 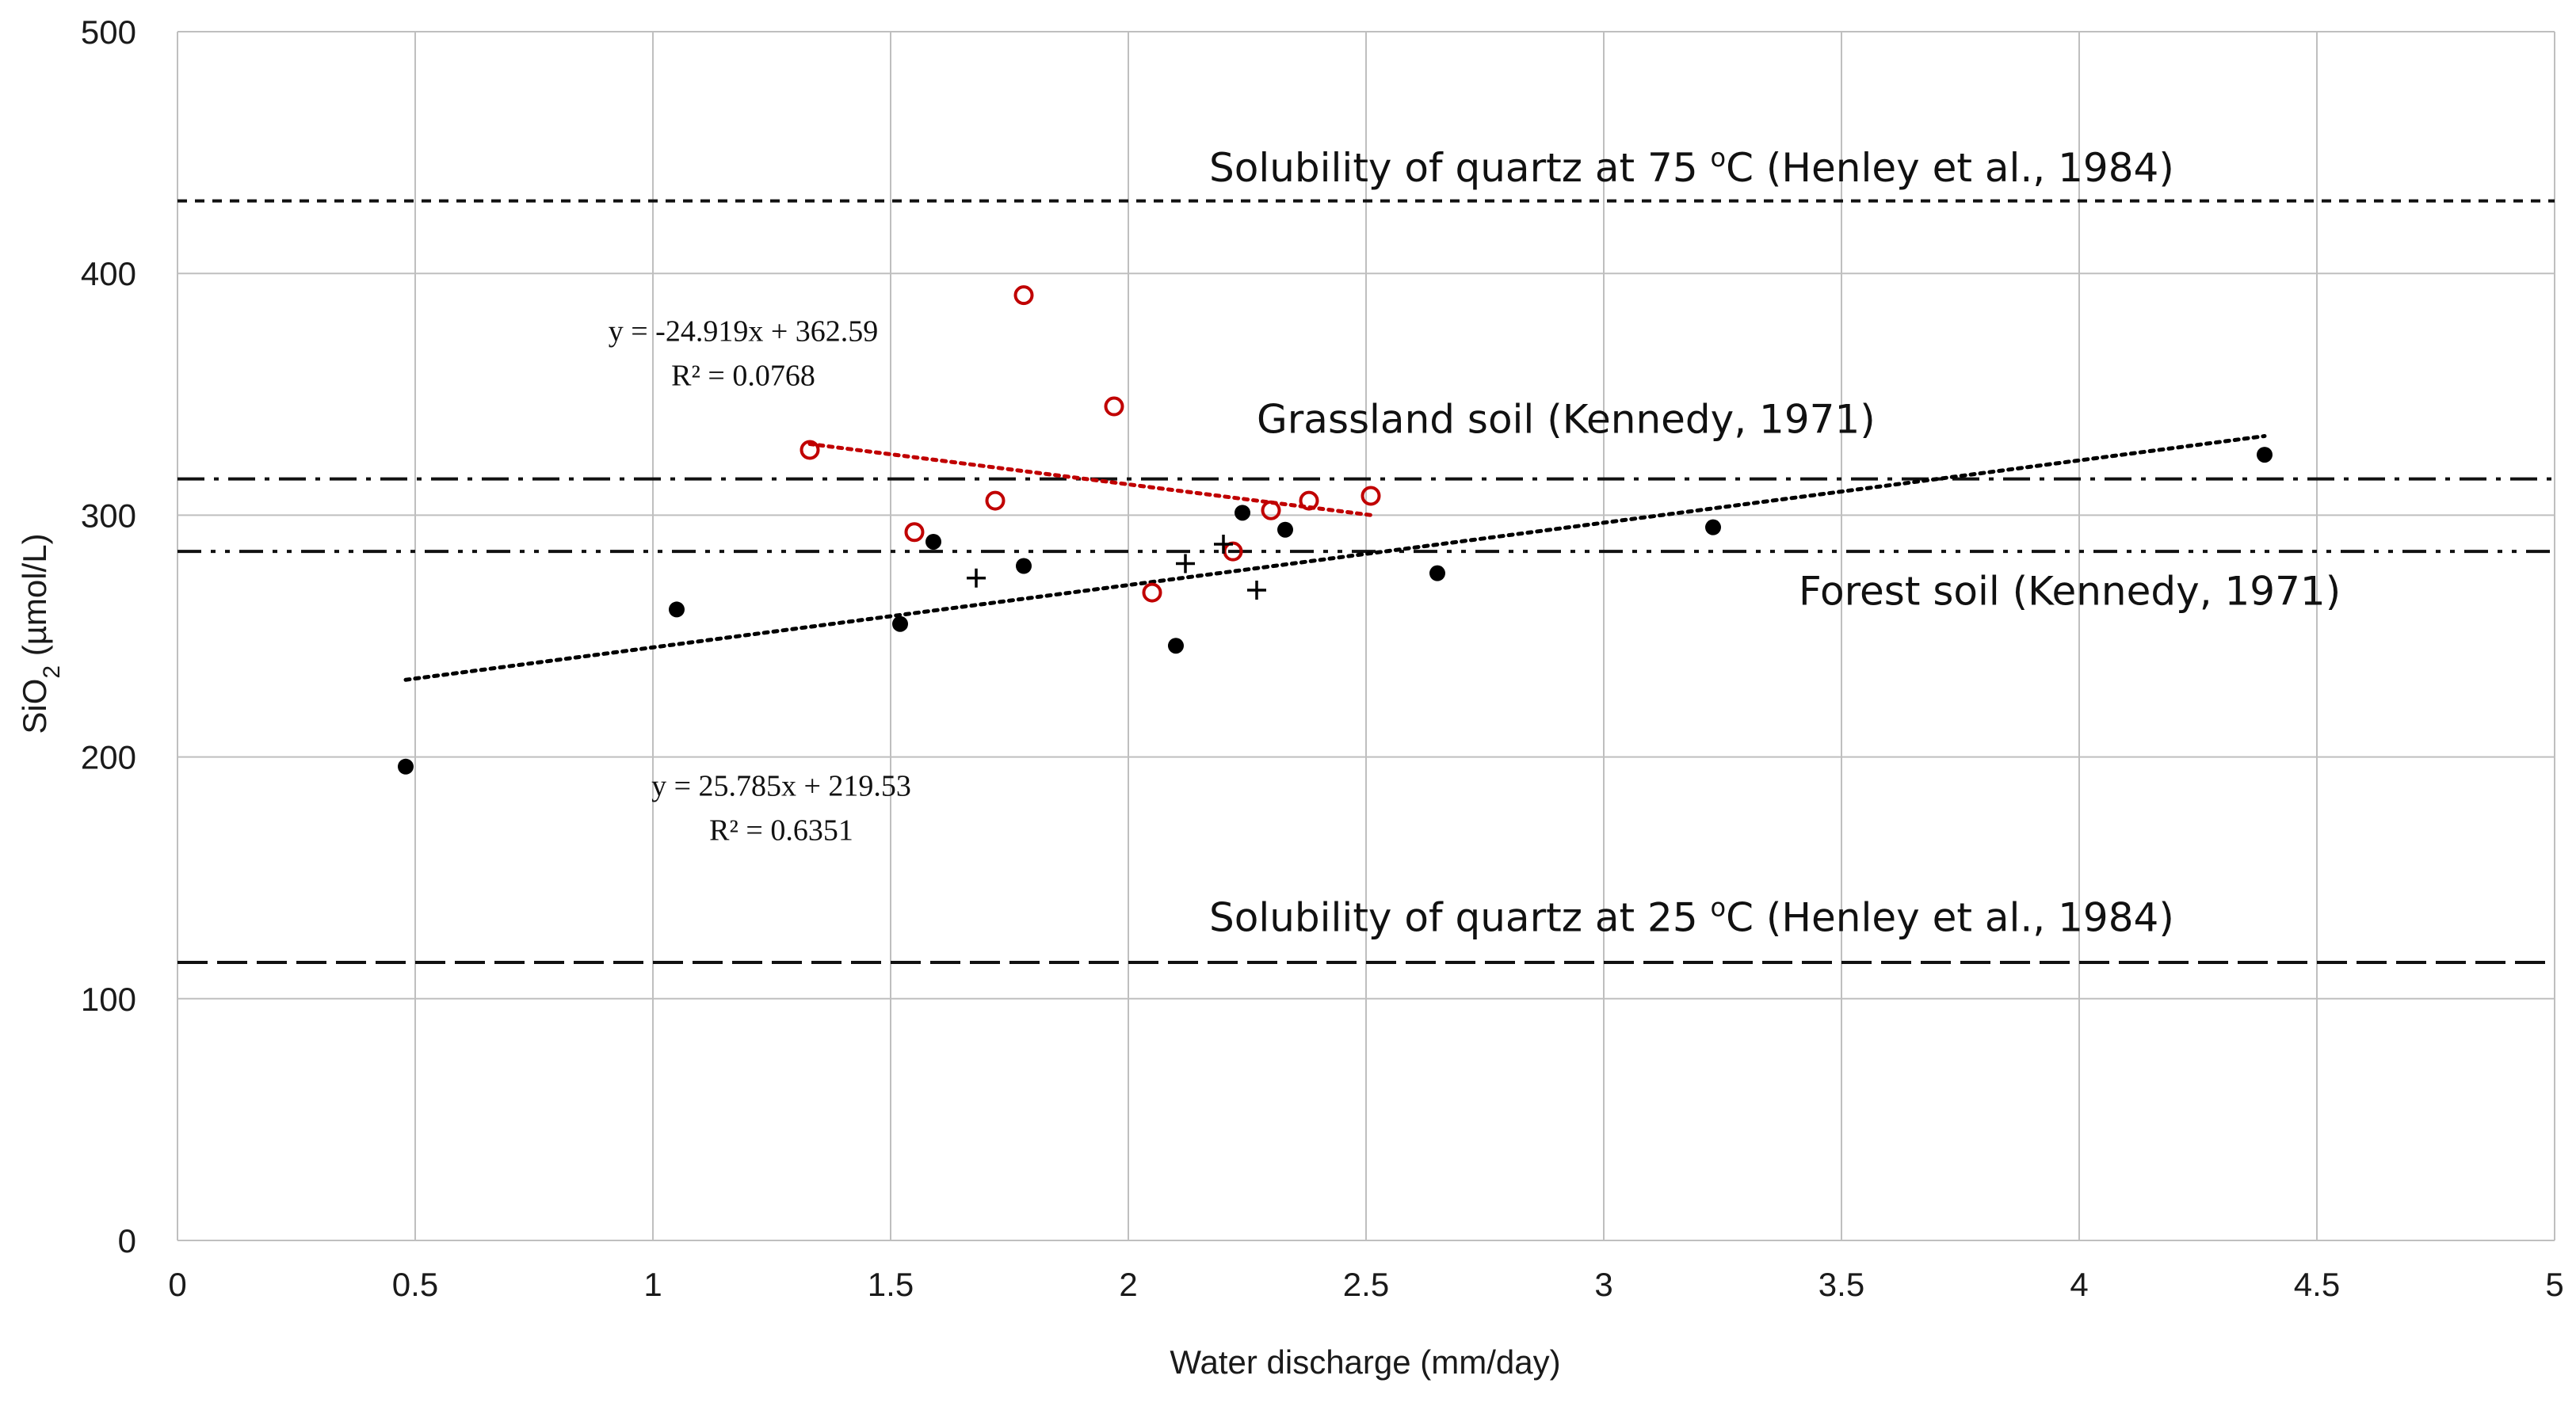 I want to click on x-tick-label: 1.5, so click(x=891, y=1285).